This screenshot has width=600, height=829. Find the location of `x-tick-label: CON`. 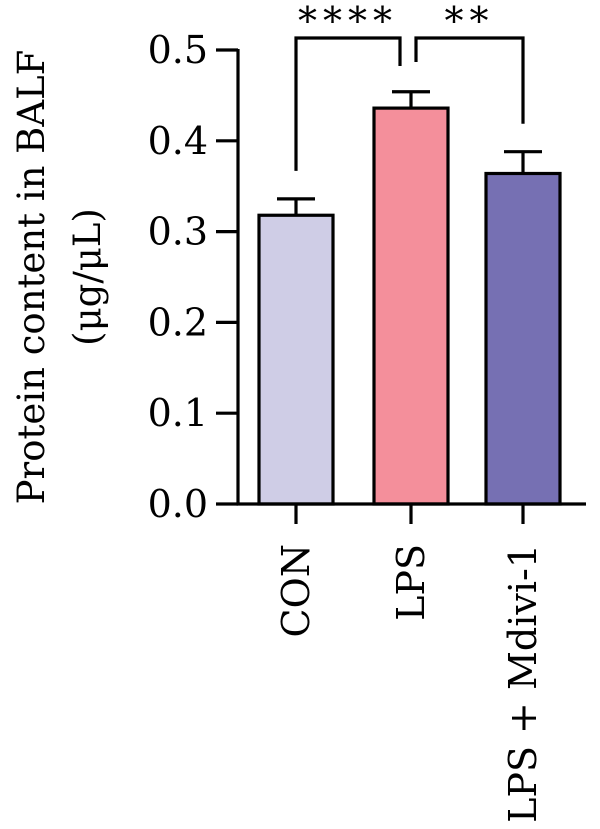

x-tick-label: CON is located at coordinates (296, 590).